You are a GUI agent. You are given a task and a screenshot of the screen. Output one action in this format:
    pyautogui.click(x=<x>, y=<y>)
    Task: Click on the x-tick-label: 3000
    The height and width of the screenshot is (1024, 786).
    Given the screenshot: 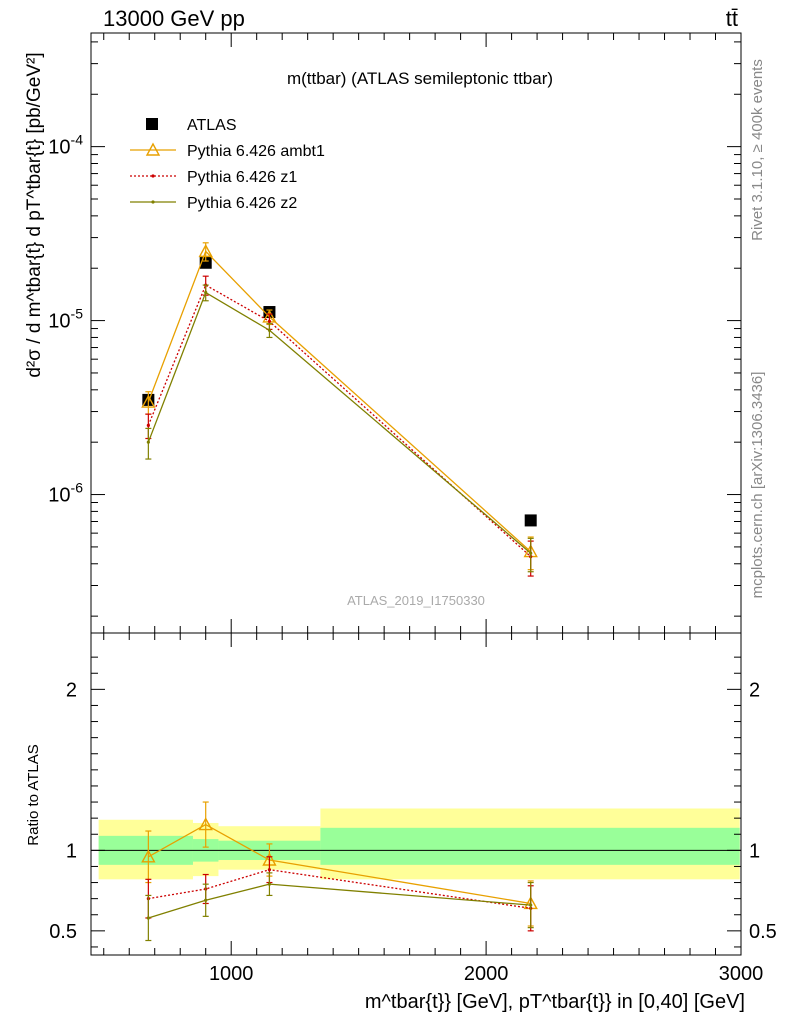 What is the action you would take?
    pyautogui.click(x=741, y=974)
    